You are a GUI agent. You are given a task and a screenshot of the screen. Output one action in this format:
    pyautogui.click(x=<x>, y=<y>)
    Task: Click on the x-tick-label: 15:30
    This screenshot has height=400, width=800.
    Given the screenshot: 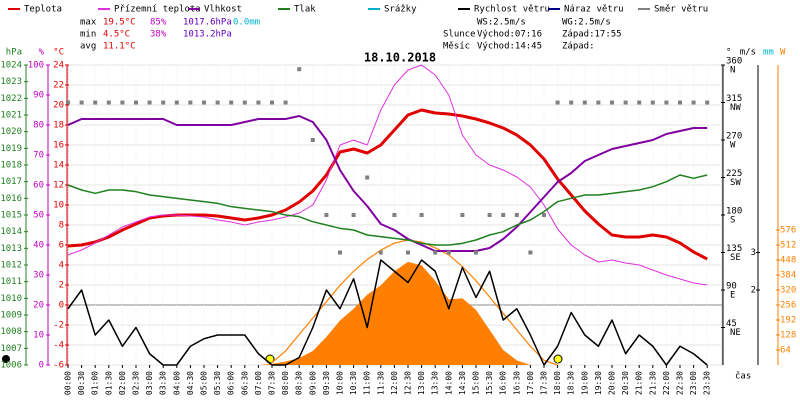 What is the action you would take?
    pyautogui.click(x=489, y=383)
    